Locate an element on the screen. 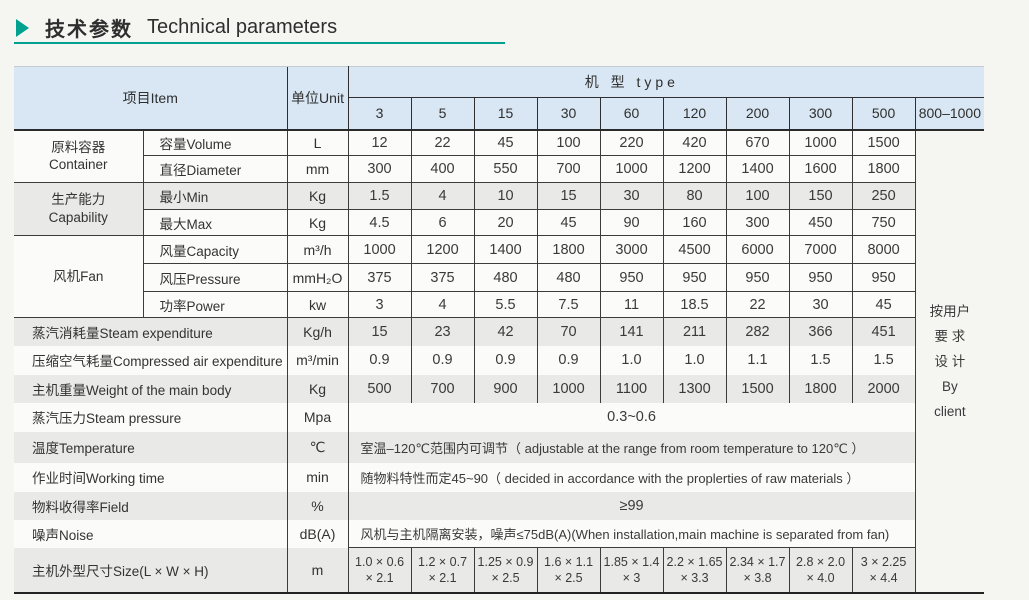 The height and width of the screenshot is (600, 1029). row-label-max: 最大Max is located at coordinates (215, 222).